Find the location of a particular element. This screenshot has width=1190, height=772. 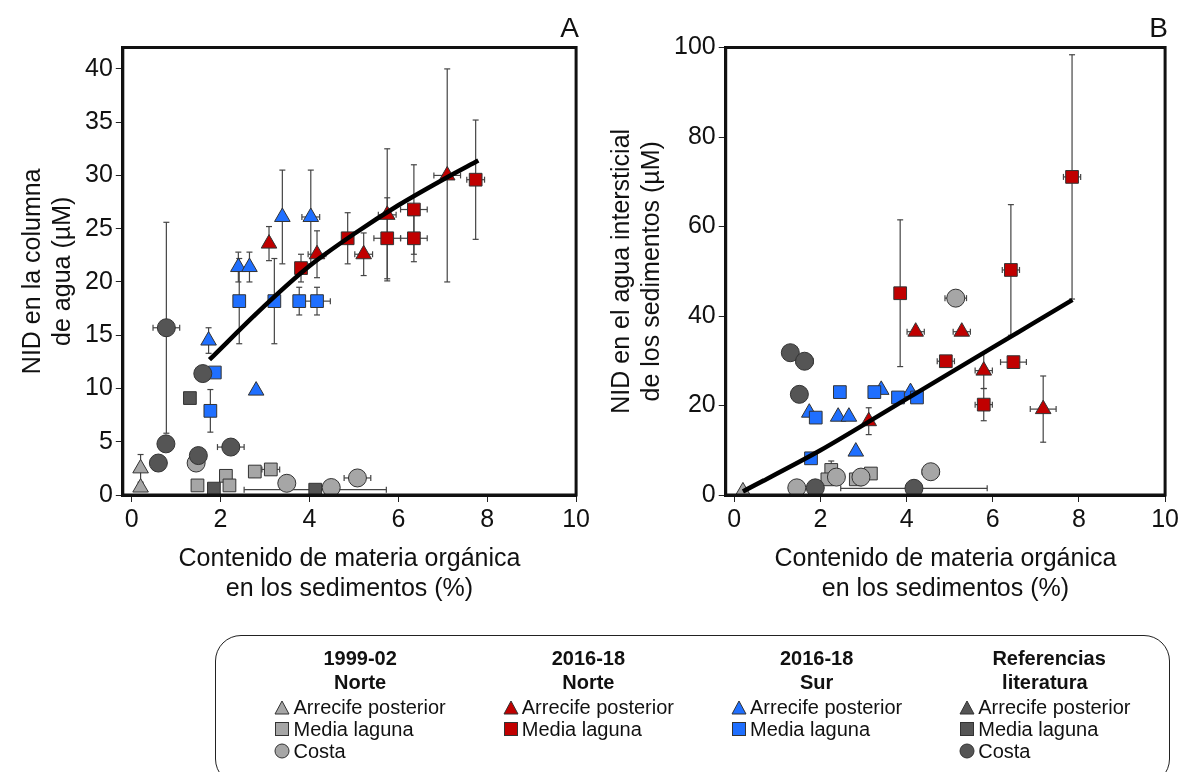

y-axis-title: NID en la columna de agua (µM) is located at coordinates (45, 271).